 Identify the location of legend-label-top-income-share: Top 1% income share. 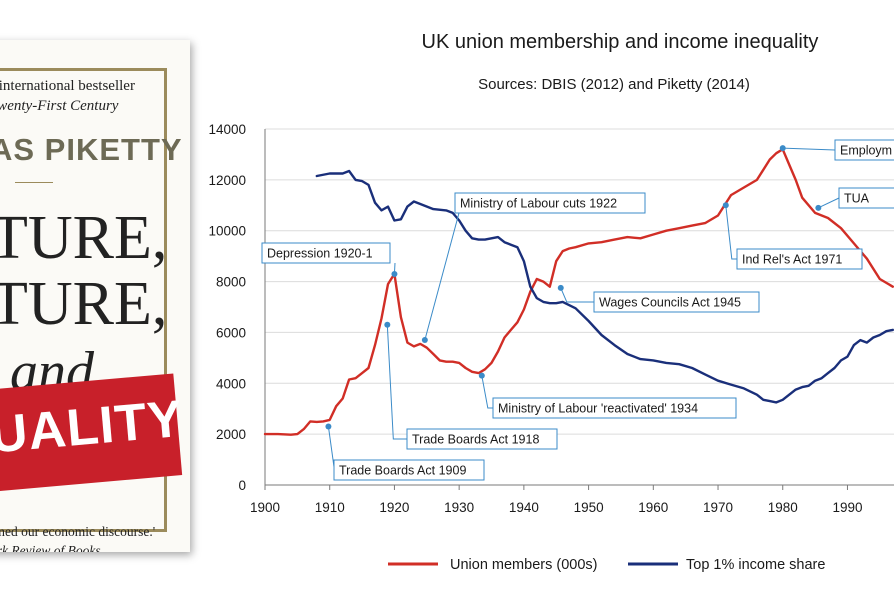
(755, 565).